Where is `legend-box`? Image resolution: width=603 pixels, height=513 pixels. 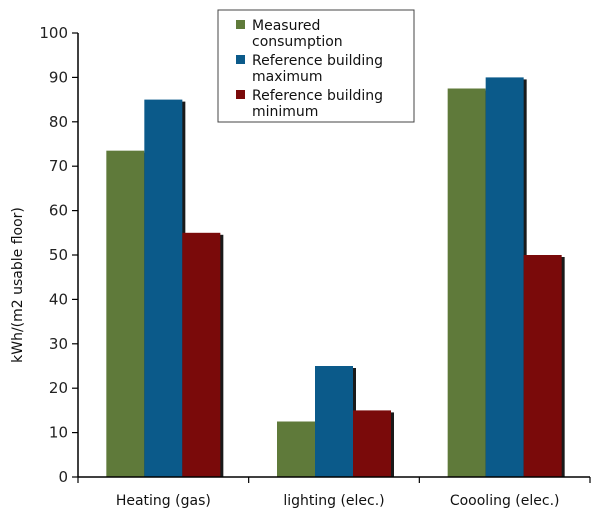
legend-box is located at coordinates (316, 66).